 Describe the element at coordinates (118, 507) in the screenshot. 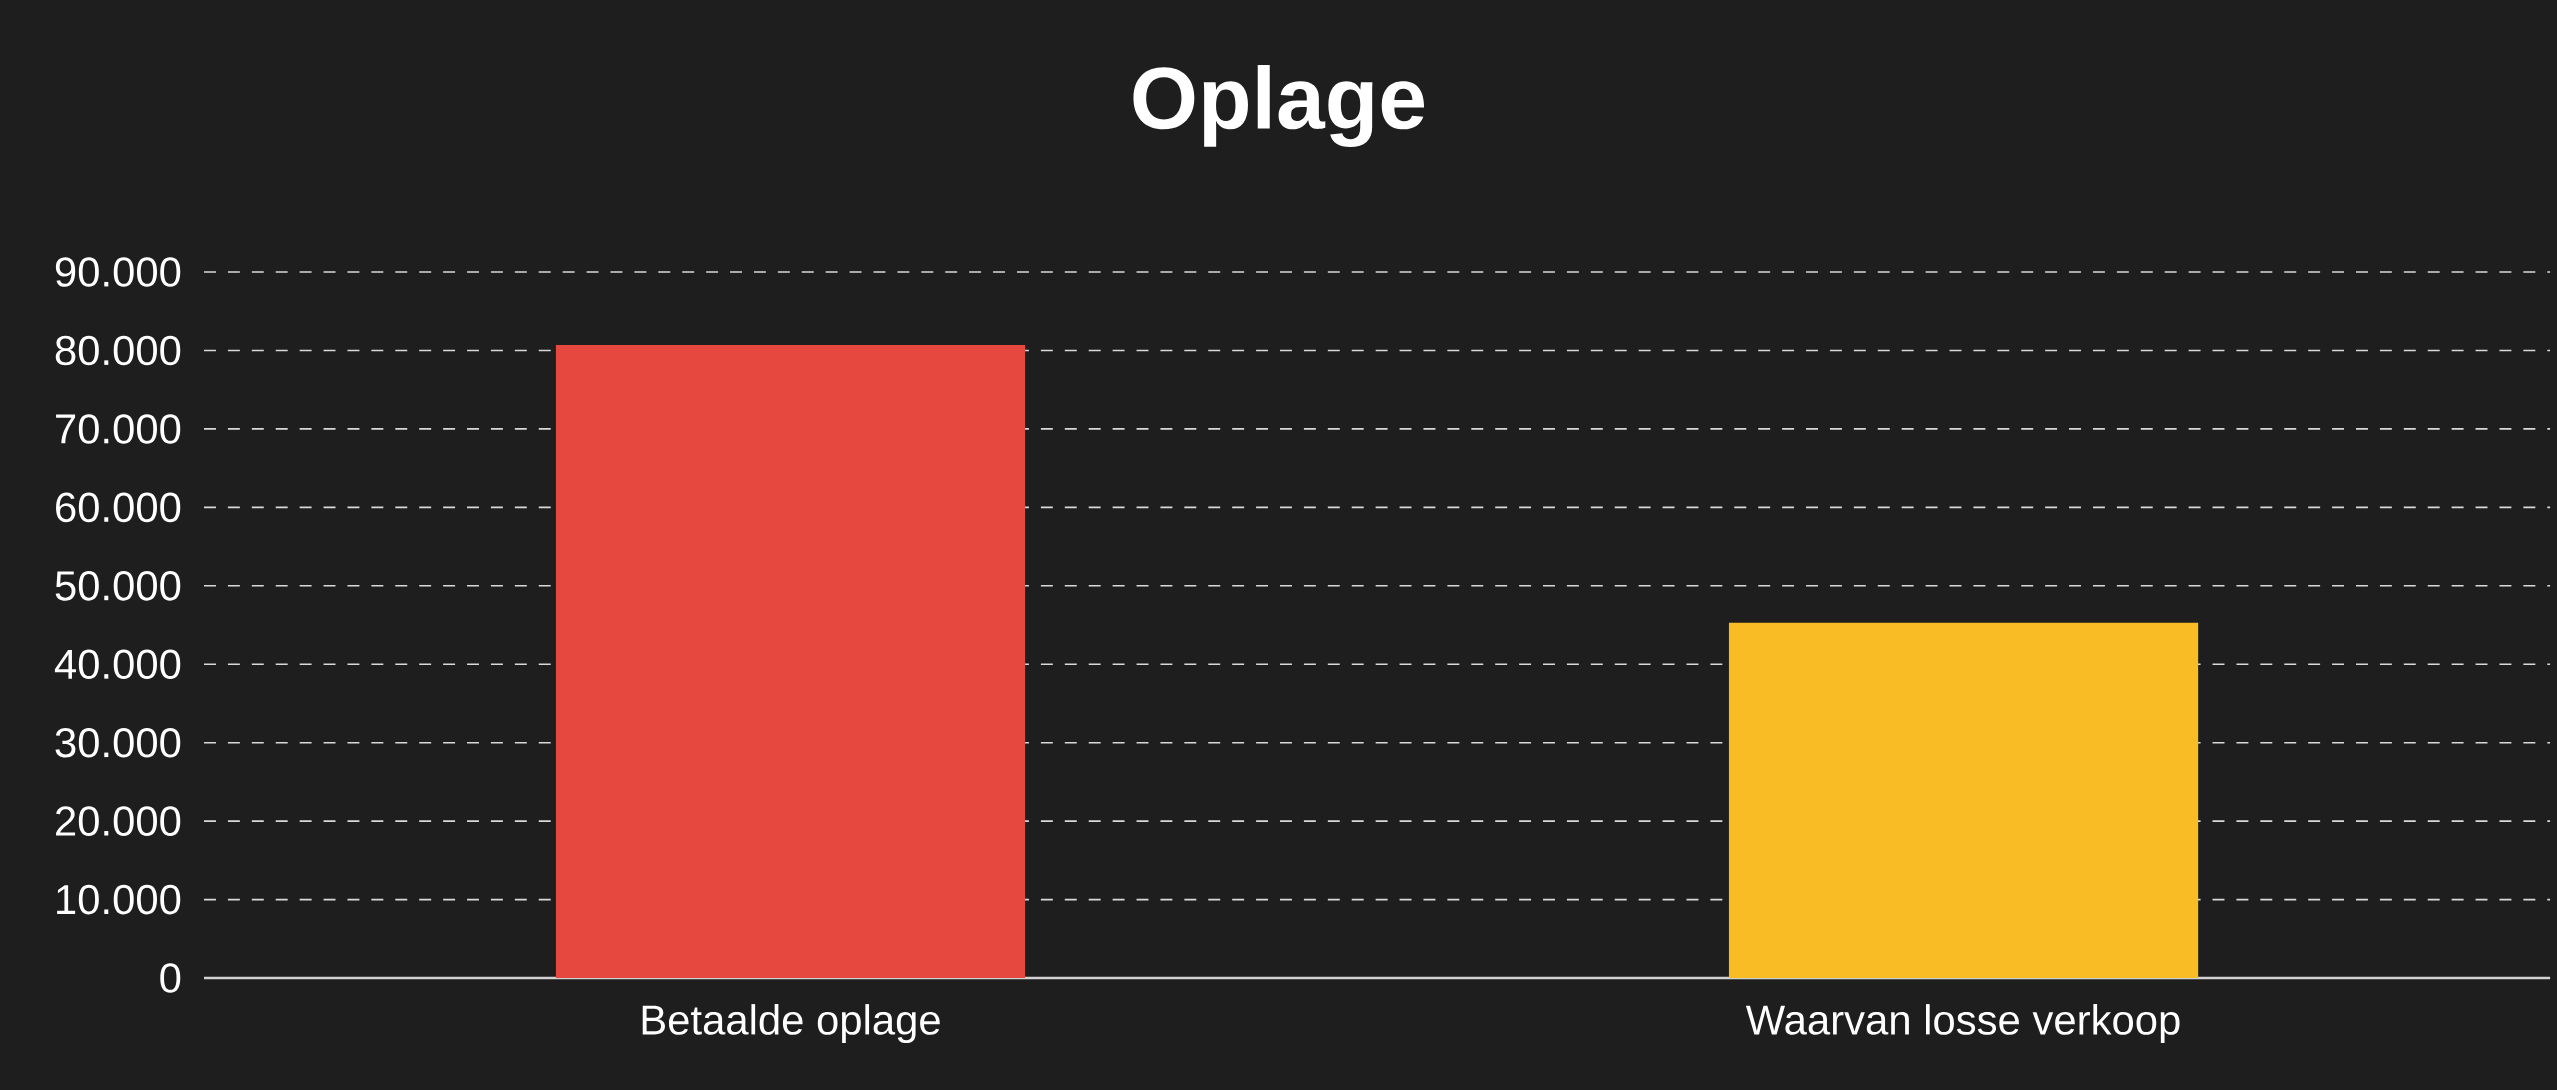

I see `y-tick-label: 60.000` at that location.